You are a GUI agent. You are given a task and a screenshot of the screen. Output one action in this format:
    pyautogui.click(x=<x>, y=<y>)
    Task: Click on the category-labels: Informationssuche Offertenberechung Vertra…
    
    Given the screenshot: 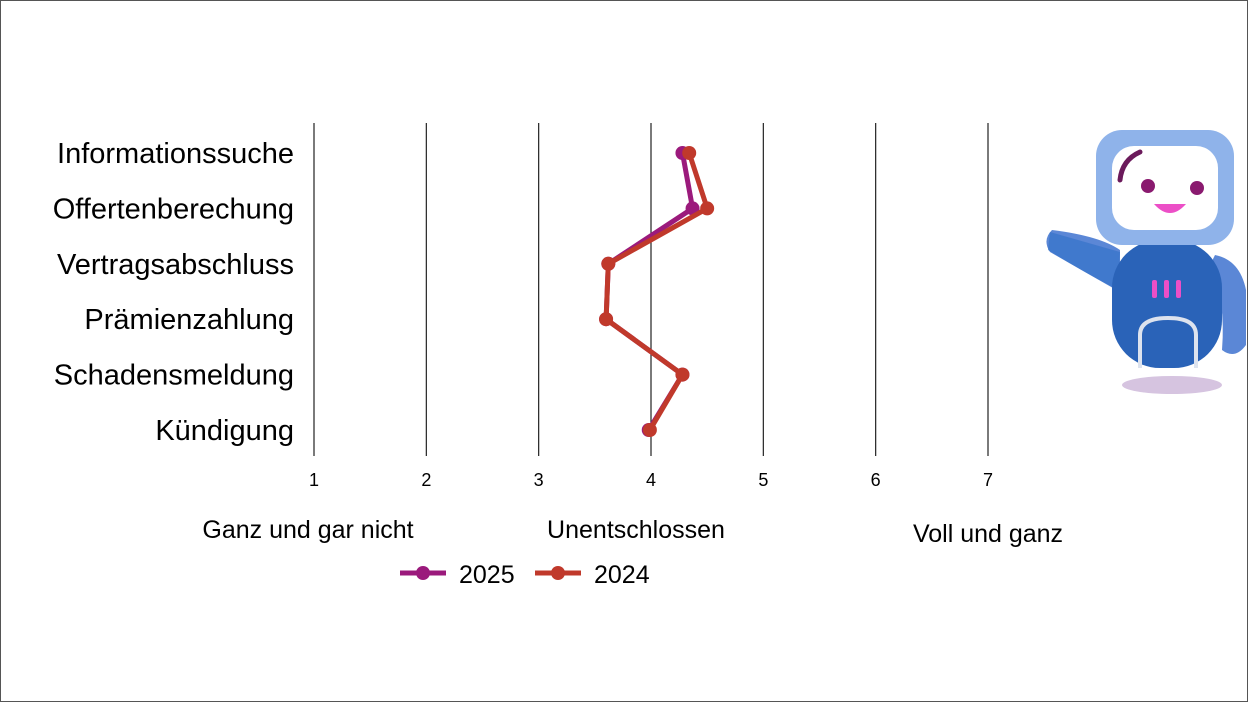 What is the action you would take?
    pyautogui.click(x=173, y=292)
    